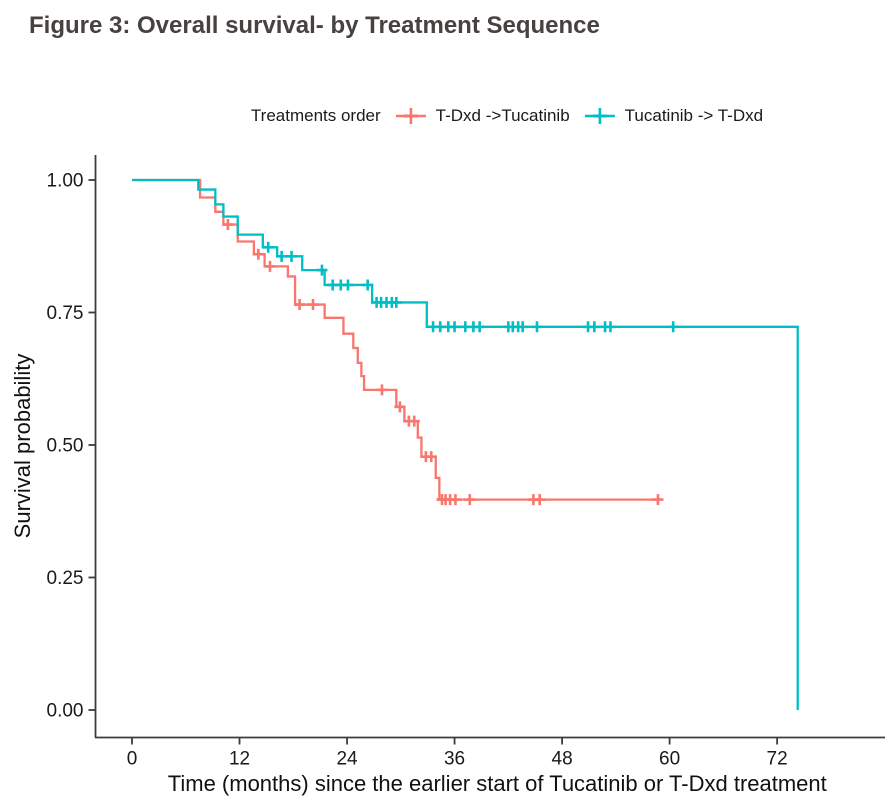  I want to click on x-tick-label: 12, so click(239, 759).